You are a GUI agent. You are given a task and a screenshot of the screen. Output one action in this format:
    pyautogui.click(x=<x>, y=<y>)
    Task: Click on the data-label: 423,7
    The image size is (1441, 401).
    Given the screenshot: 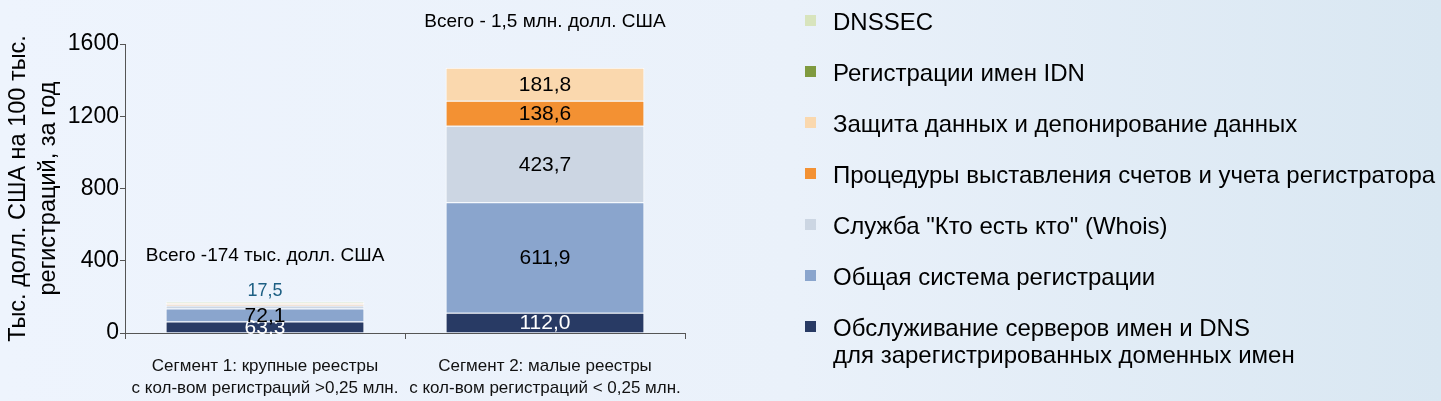 What is the action you would take?
    pyautogui.click(x=545, y=163)
    